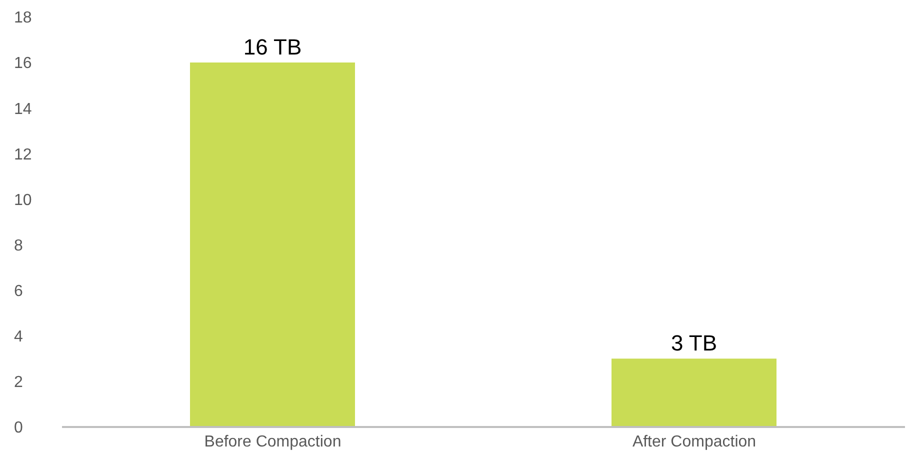  What do you see at coordinates (18, 428) in the screenshot?
I see `y-tick-label: 0` at bounding box center [18, 428].